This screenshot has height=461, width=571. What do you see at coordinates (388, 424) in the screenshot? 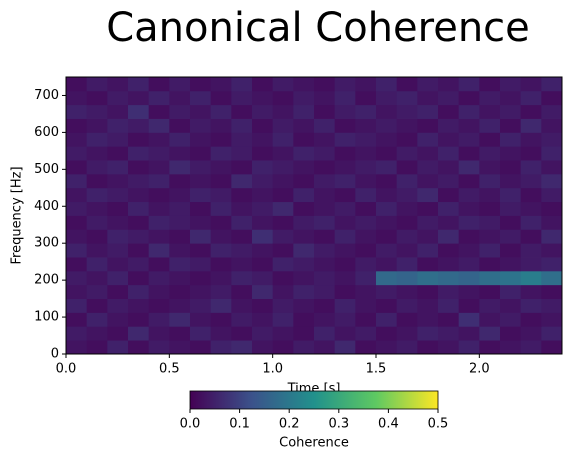
I see `colorbar-tick-label: 0.4` at bounding box center [388, 424].